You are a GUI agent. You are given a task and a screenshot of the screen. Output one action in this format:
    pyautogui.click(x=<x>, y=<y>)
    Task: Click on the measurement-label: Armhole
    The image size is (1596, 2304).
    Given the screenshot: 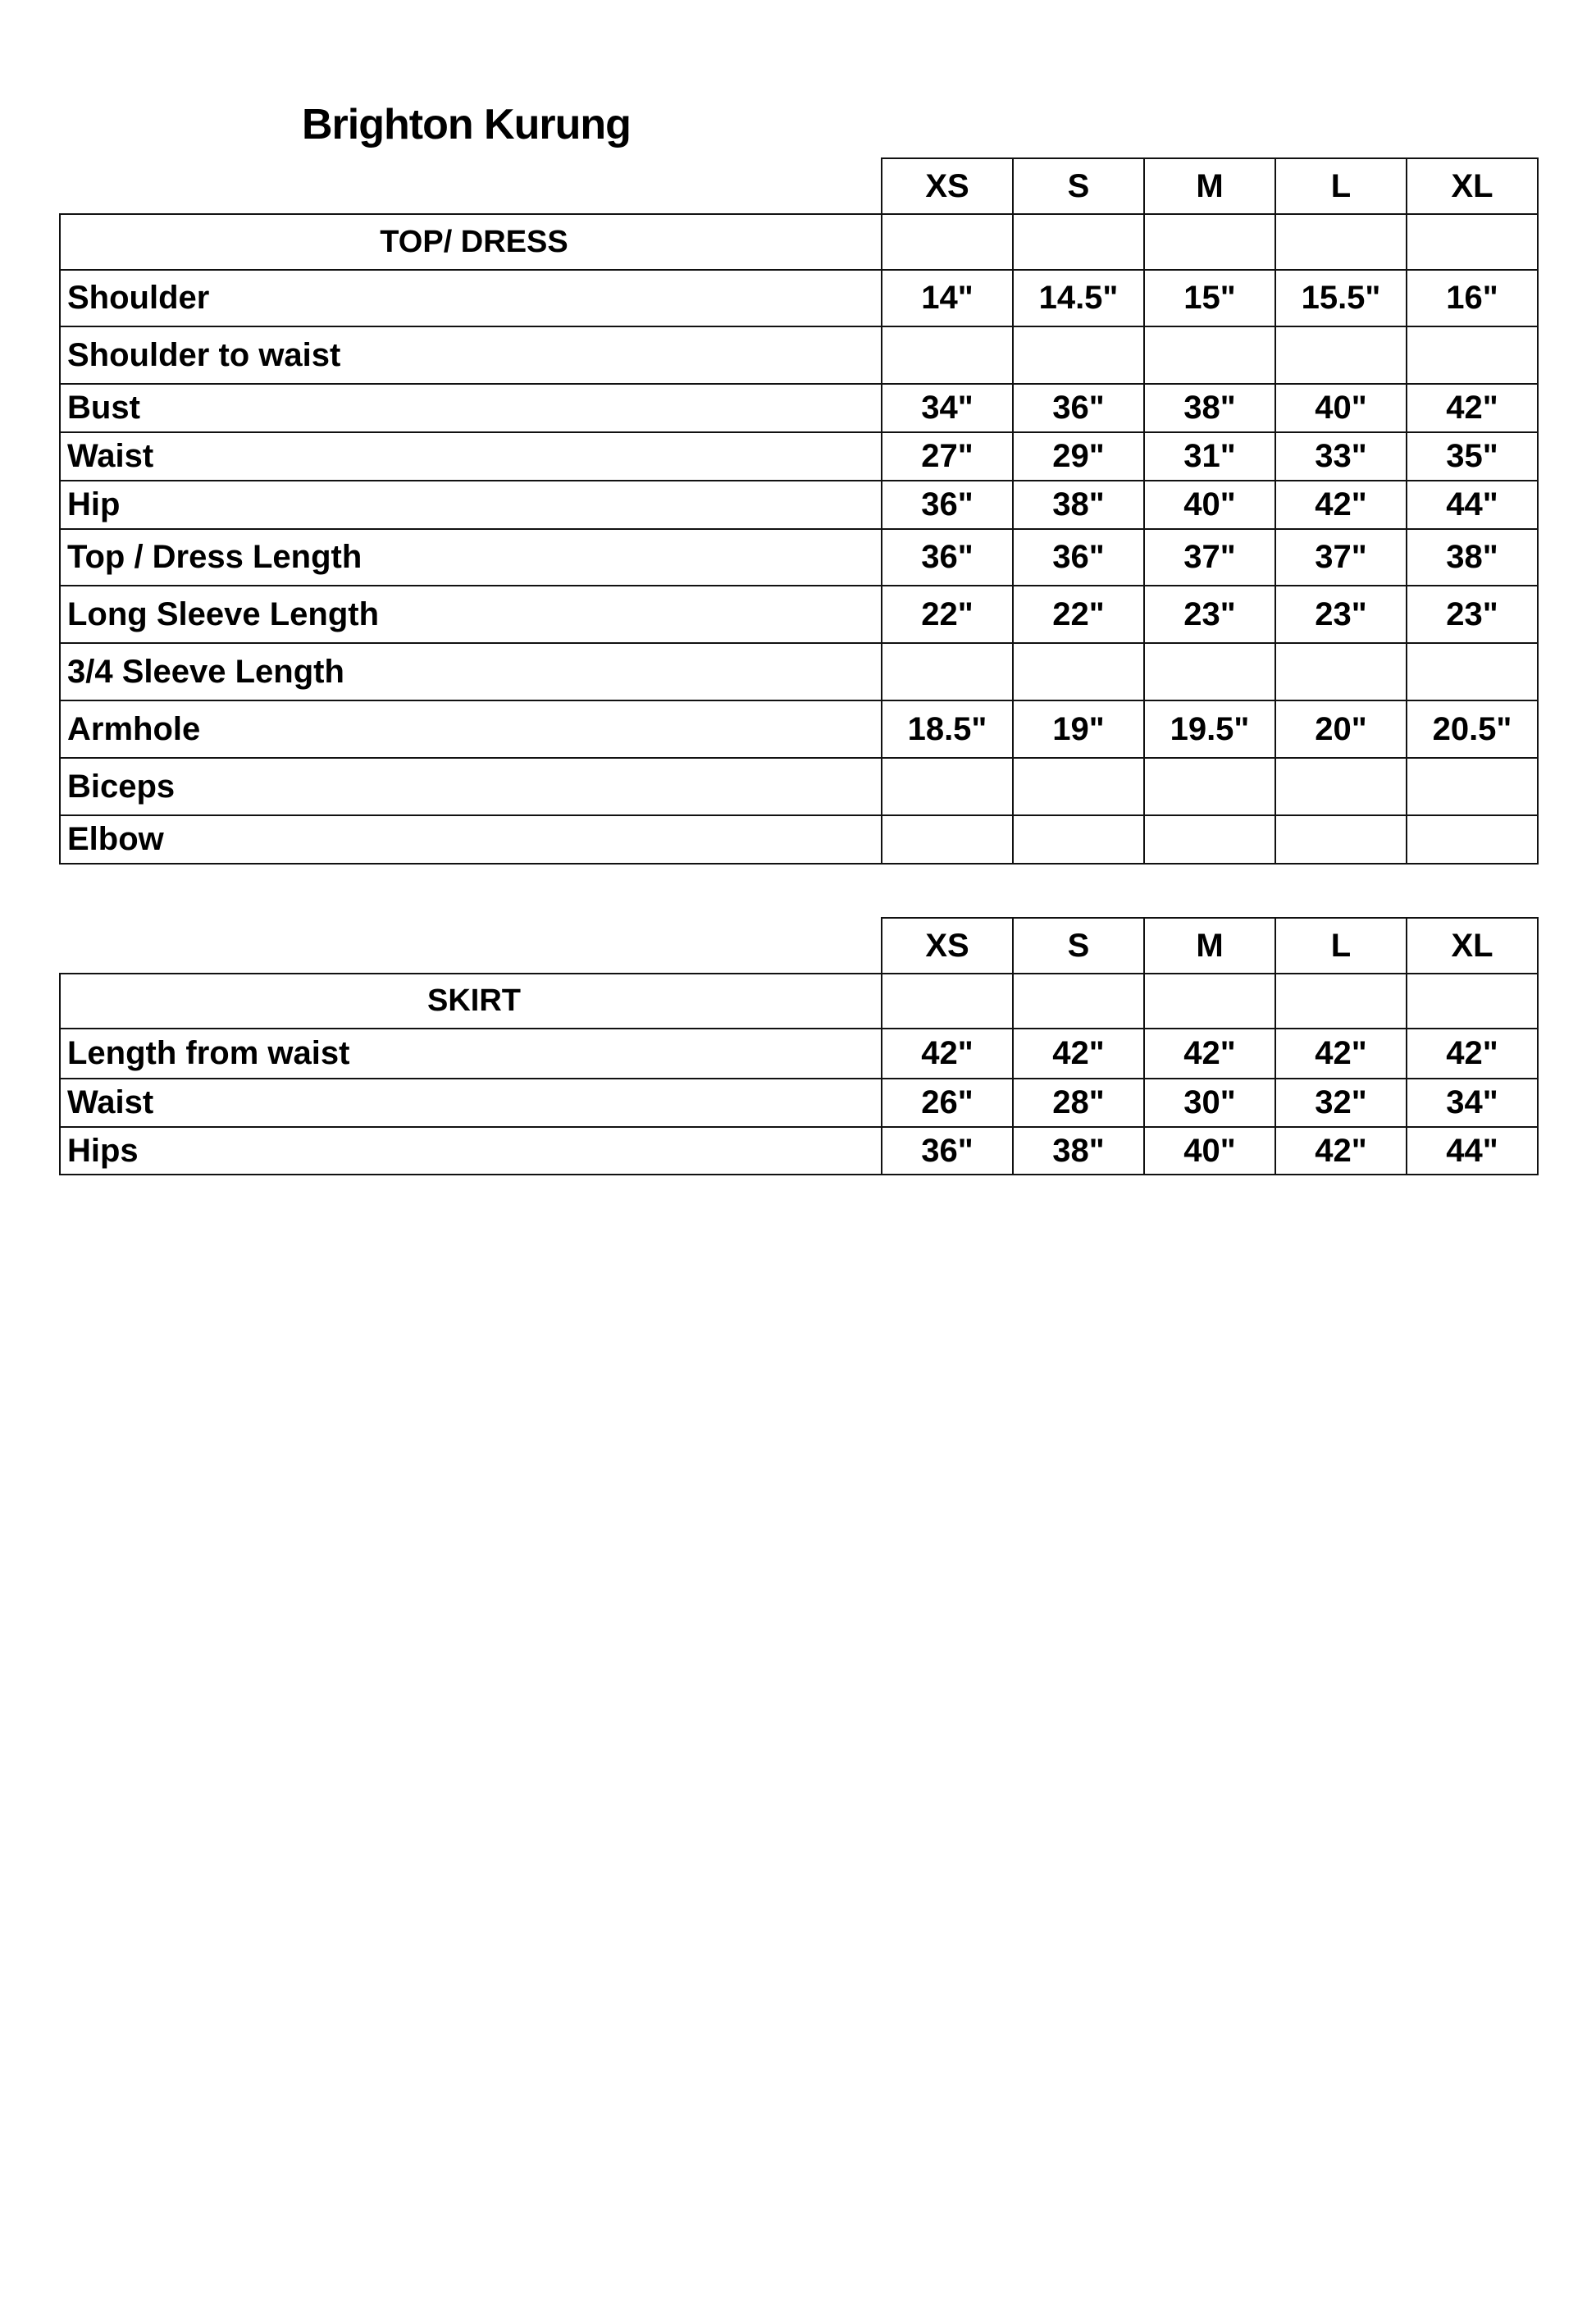 What is the action you would take?
    pyautogui.click(x=470, y=729)
    